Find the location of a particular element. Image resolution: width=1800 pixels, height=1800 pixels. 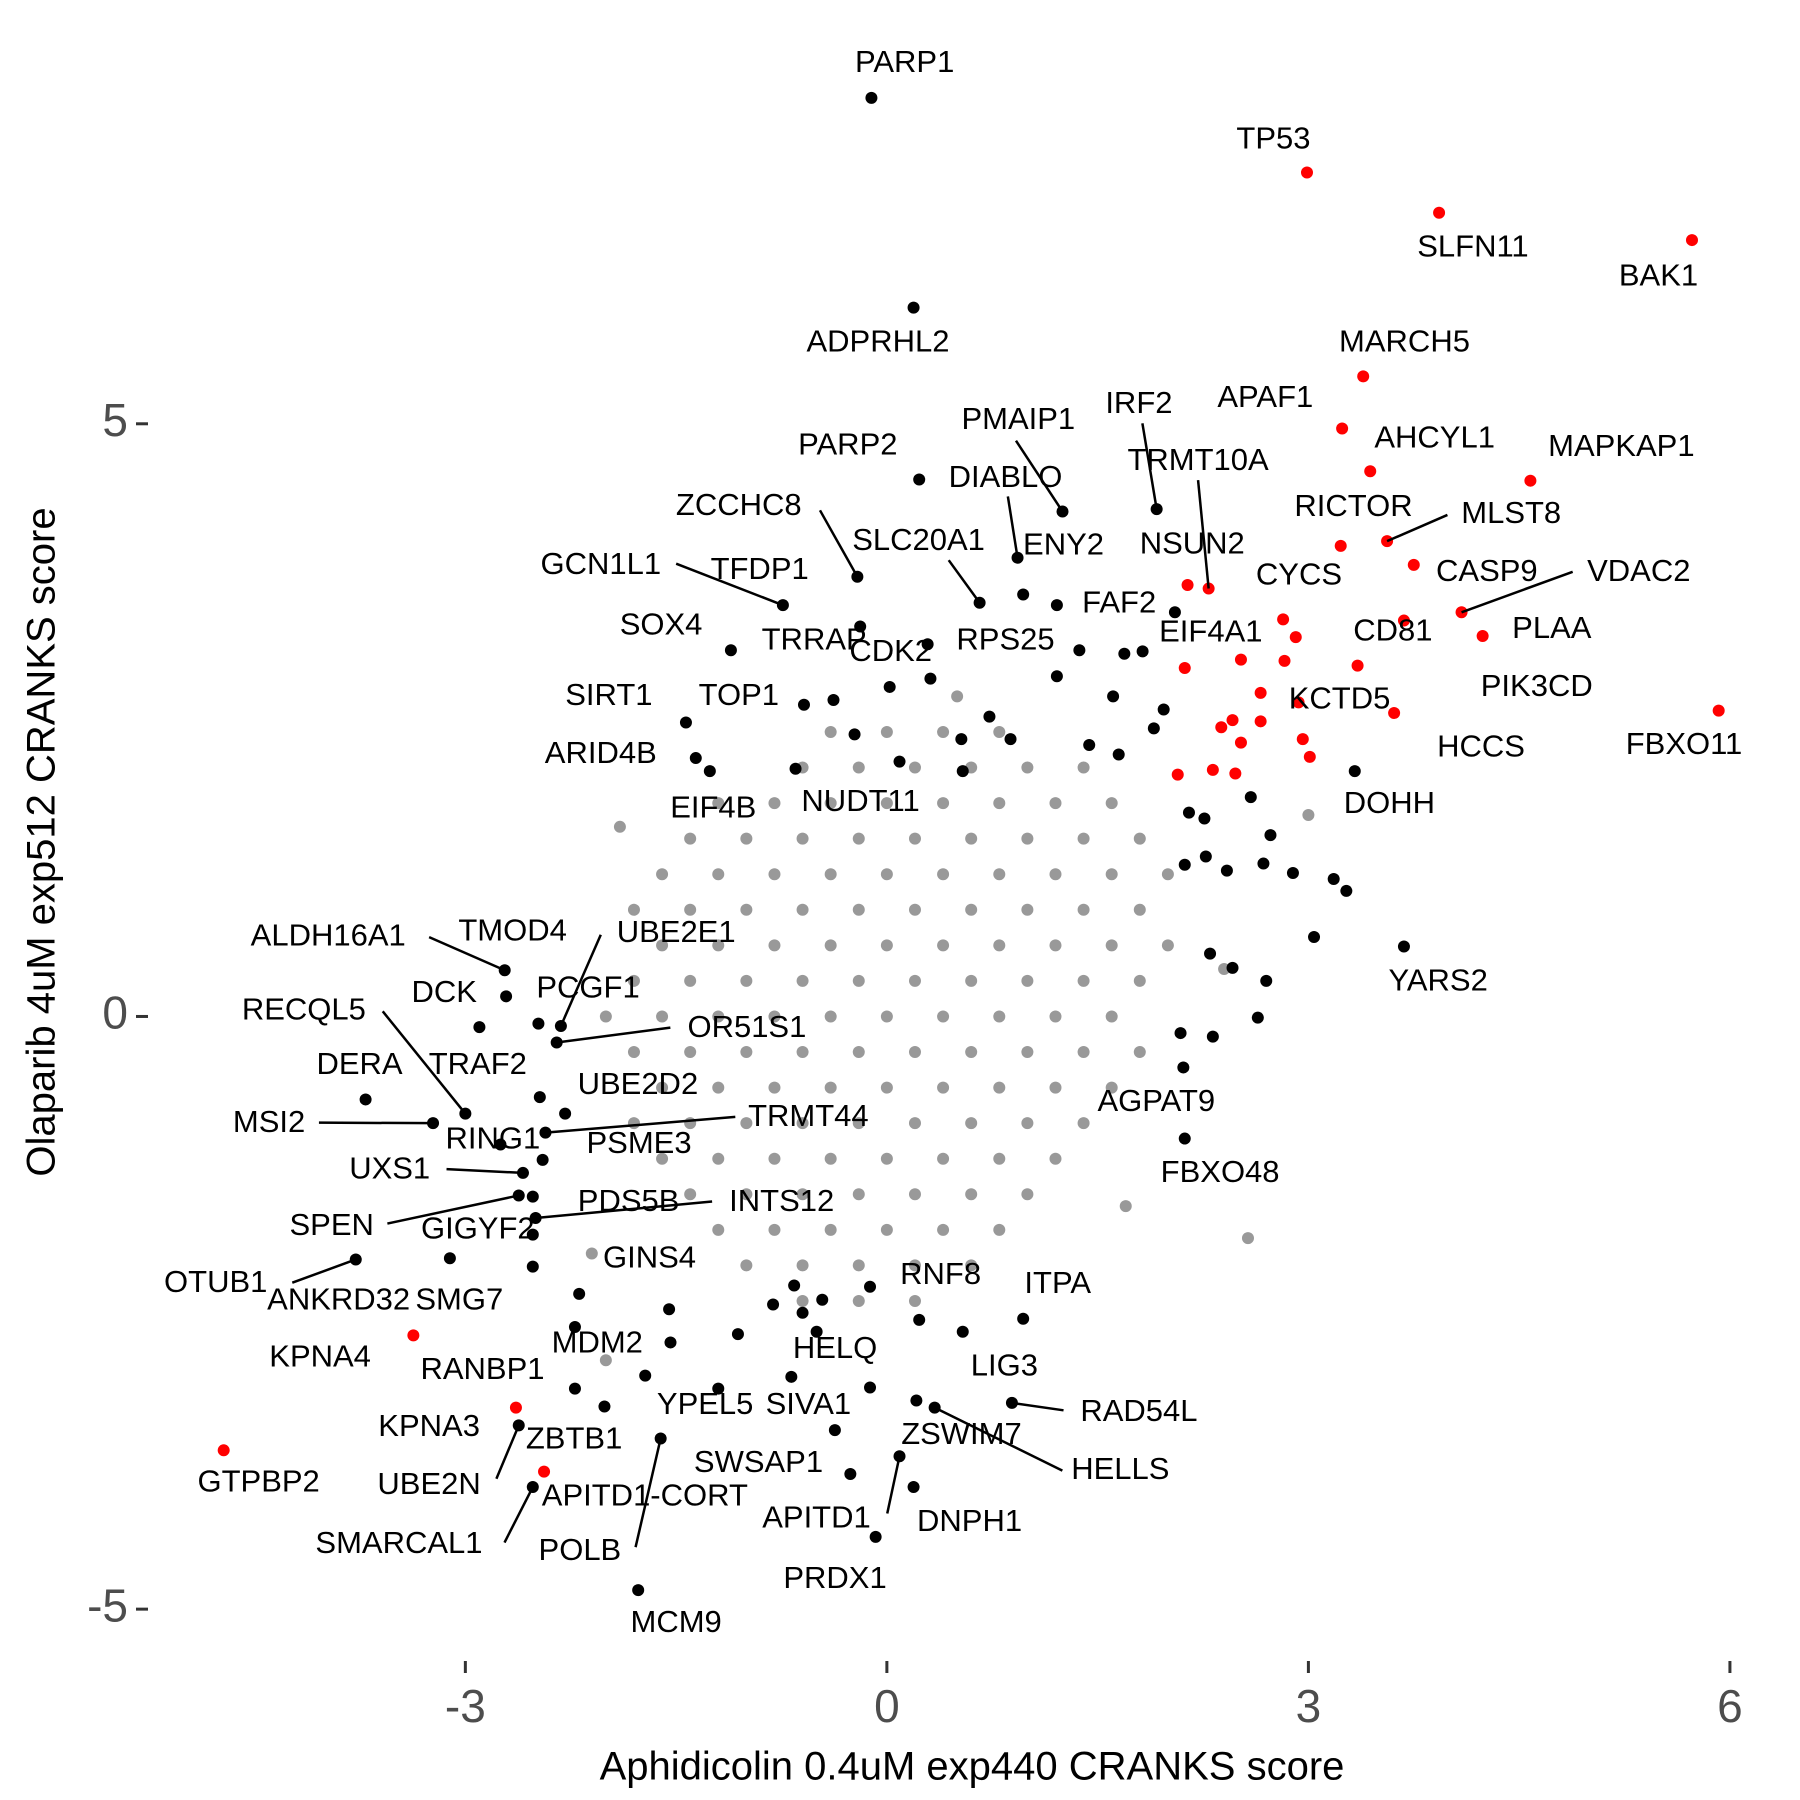

point-label: DOHH is located at coordinates (1389, 802).